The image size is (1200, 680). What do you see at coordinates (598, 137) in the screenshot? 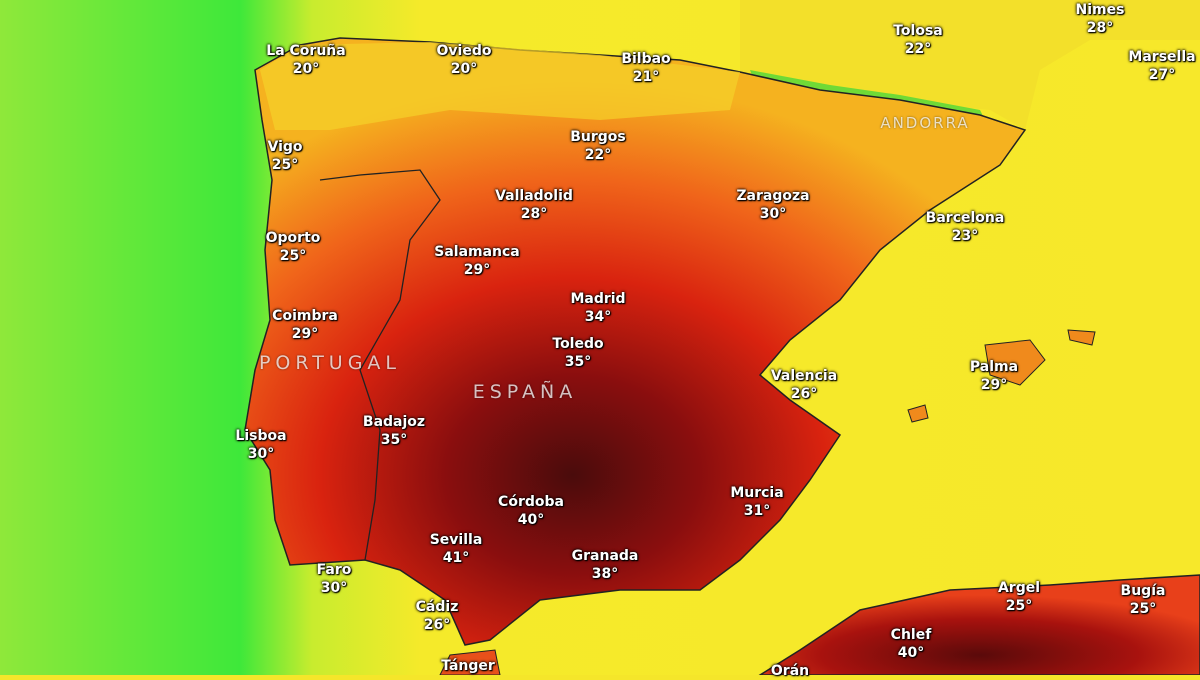
I see `city-name: Burgos` at bounding box center [598, 137].